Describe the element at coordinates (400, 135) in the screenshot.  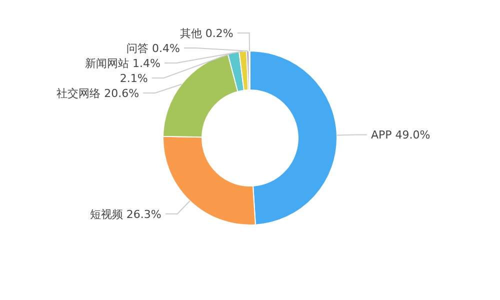
I see `slice-label: APP 49.0%` at that location.